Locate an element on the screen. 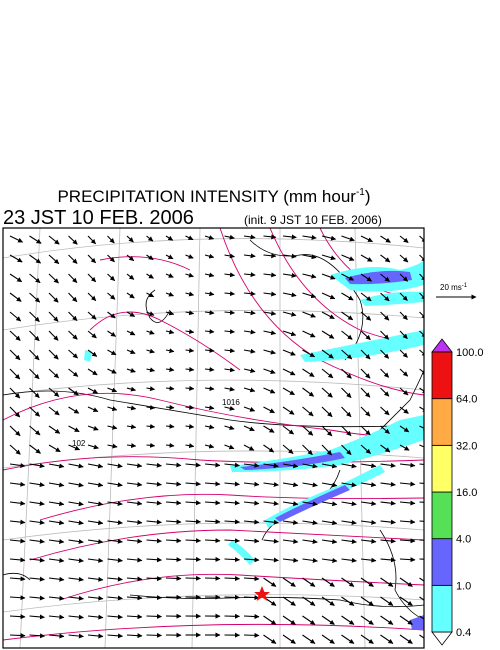 The image size is (500, 650). colorbar-label: 100.0 is located at coordinates (470, 353).